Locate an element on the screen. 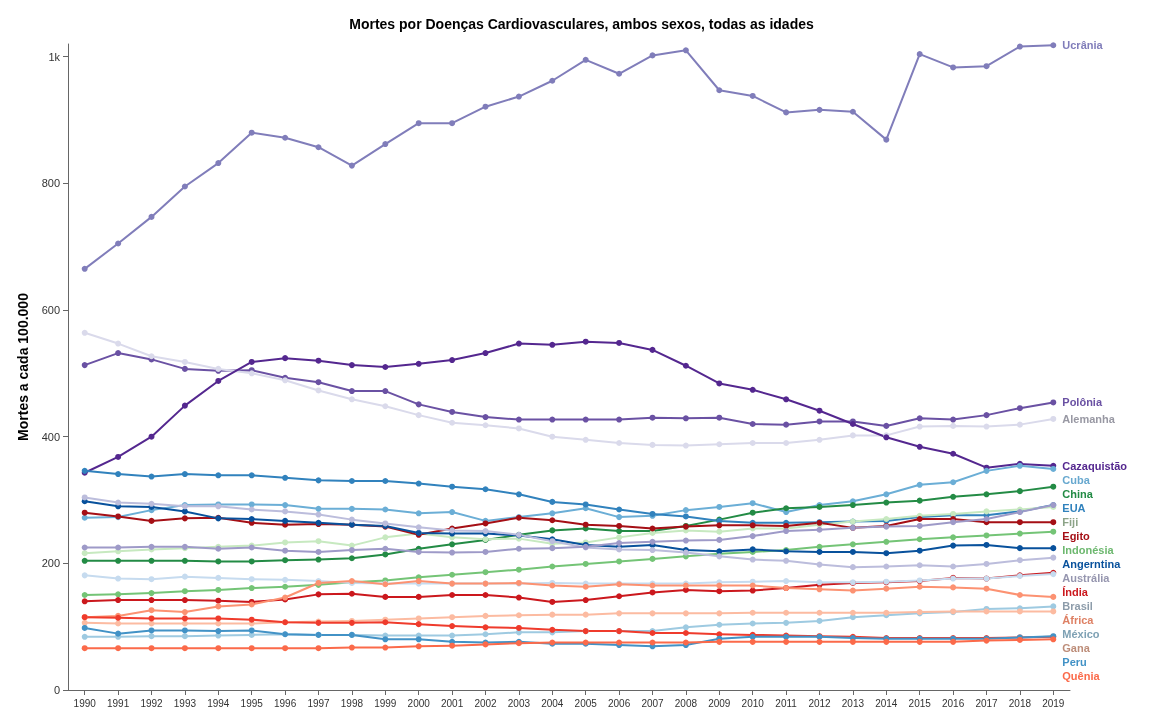  y-tick-label: 600 is located at coordinates (50, 310).